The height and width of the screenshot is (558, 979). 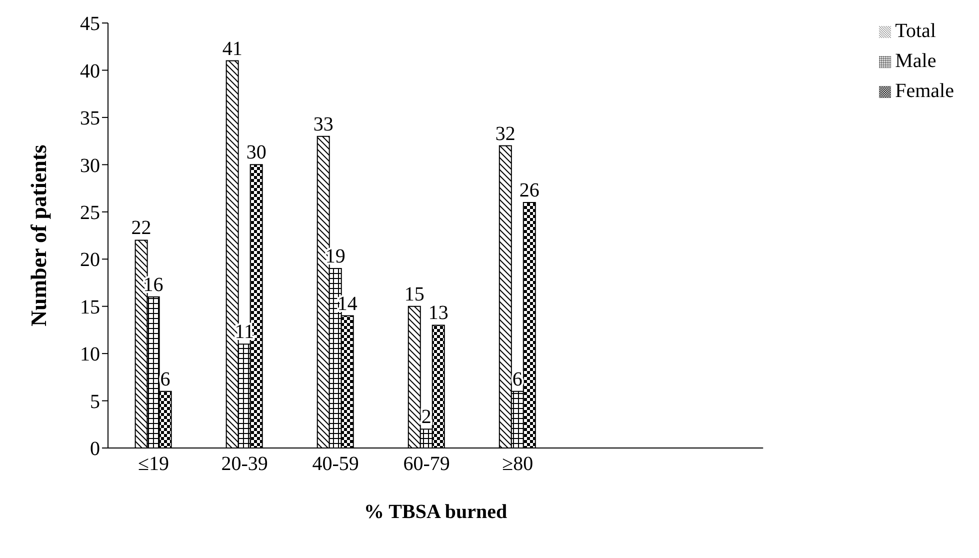 I want to click on data-label: 2, so click(x=426, y=417).